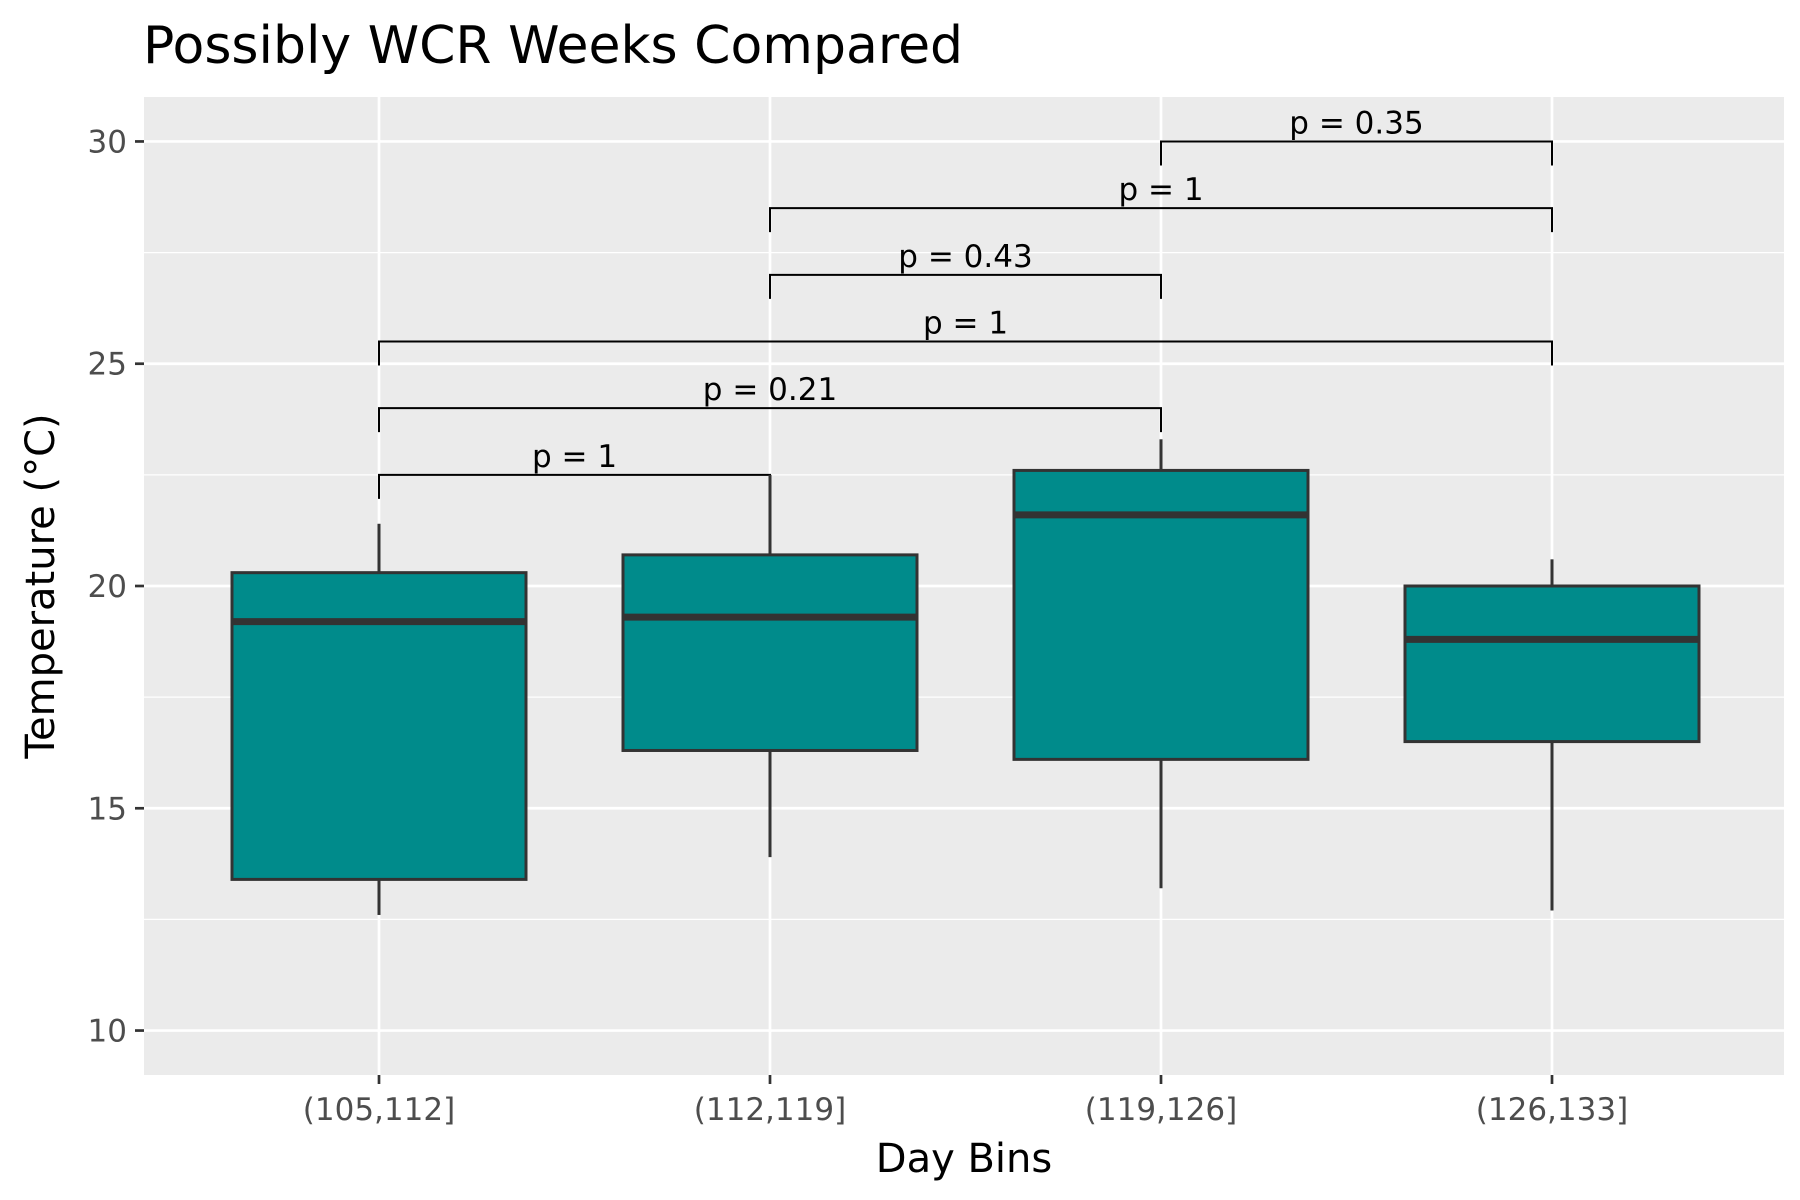 The width and height of the screenshot is (1800, 1200). What do you see at coordinates (965, 257) in the screenshot?
I see `p-value-label: p = 0.43` at bounding box center [965, 257].